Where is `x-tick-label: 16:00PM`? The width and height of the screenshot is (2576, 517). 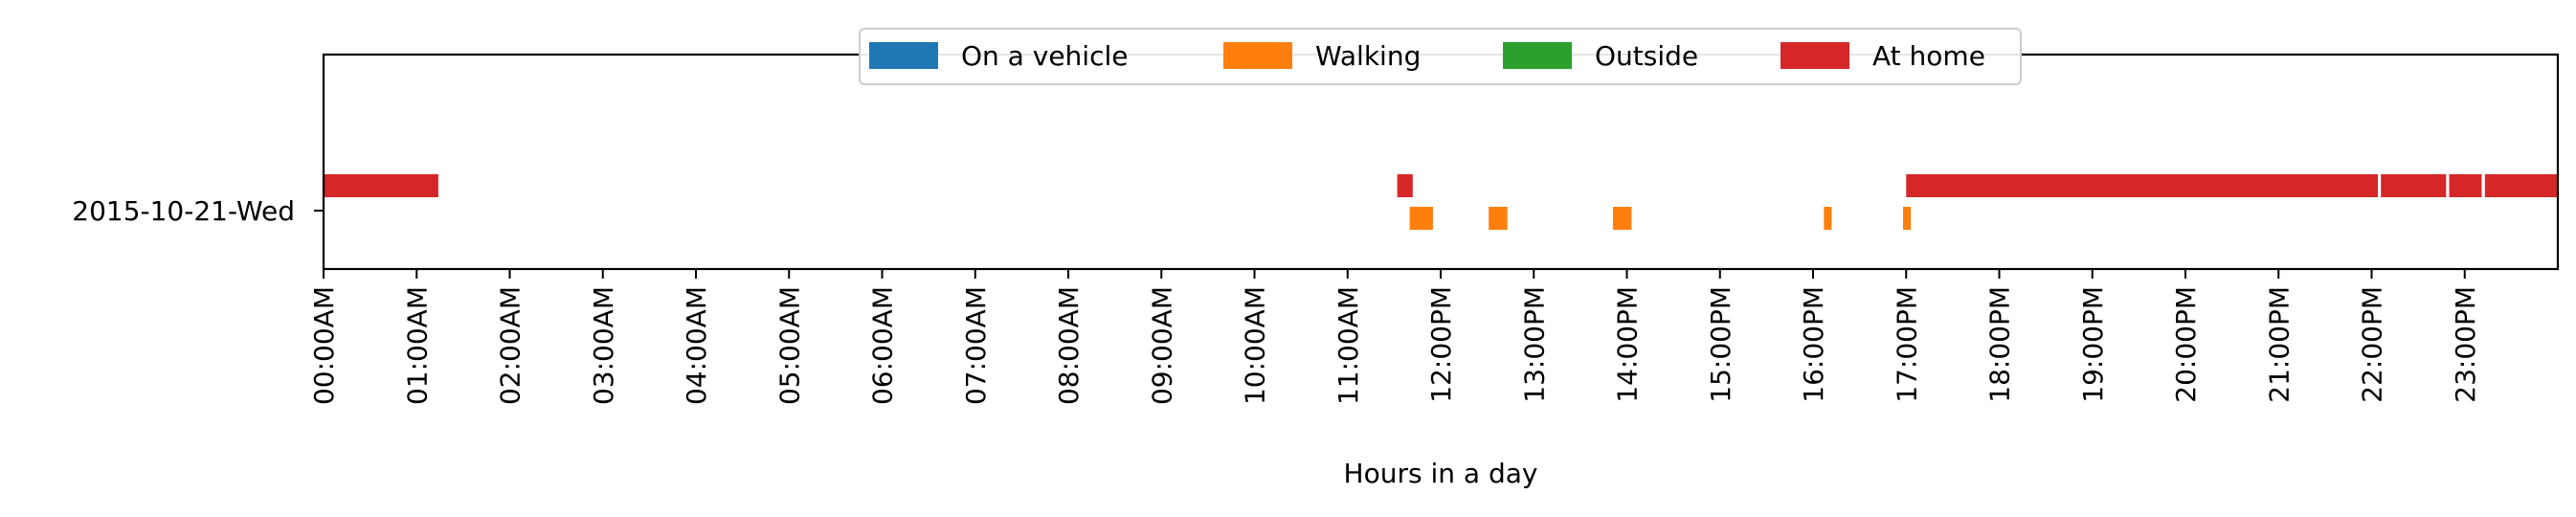 x-tick-label: 16:00PM is located at coordinates (1814, 344).